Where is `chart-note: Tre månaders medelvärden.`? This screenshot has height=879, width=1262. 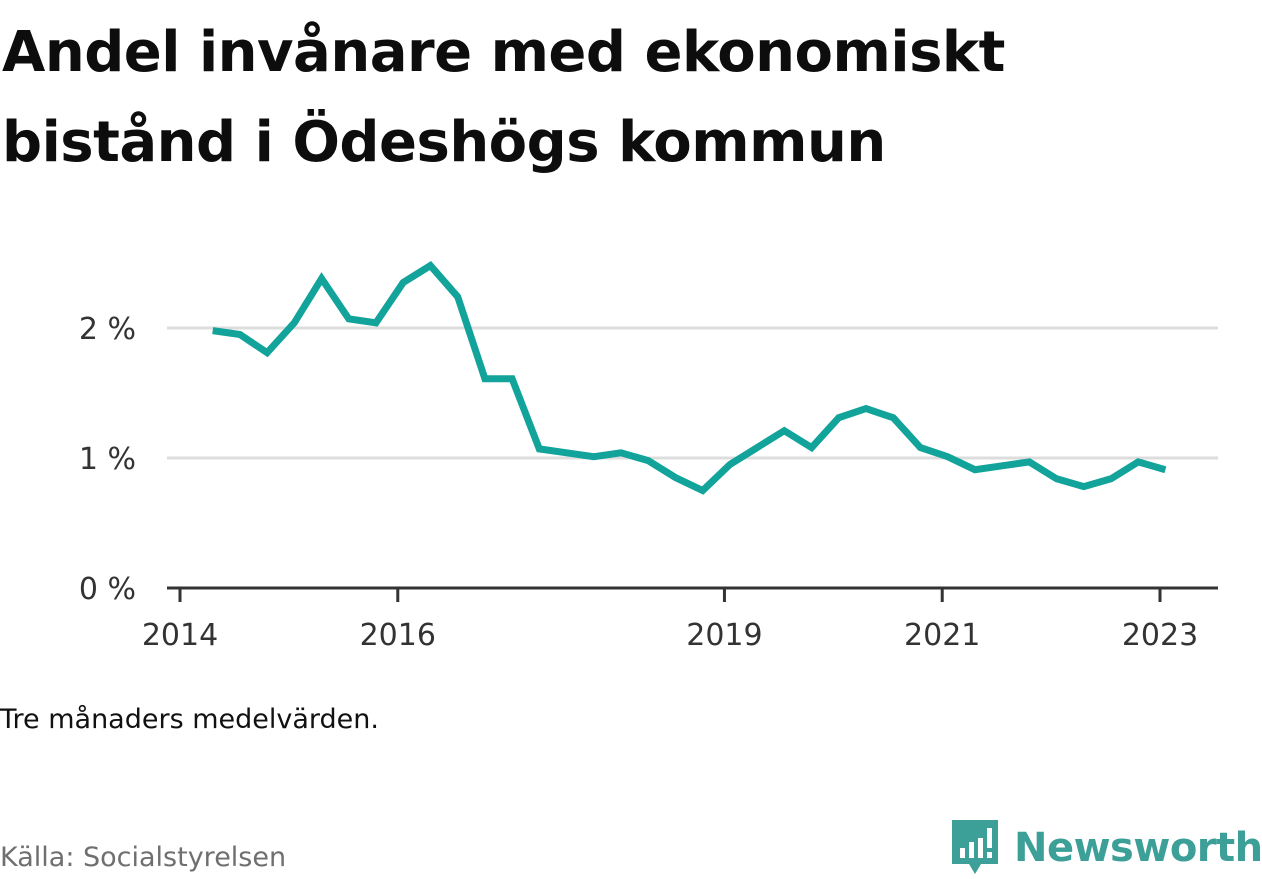
chart-note: Tre månaders medelvärden. is located at coordinates (189, 719).